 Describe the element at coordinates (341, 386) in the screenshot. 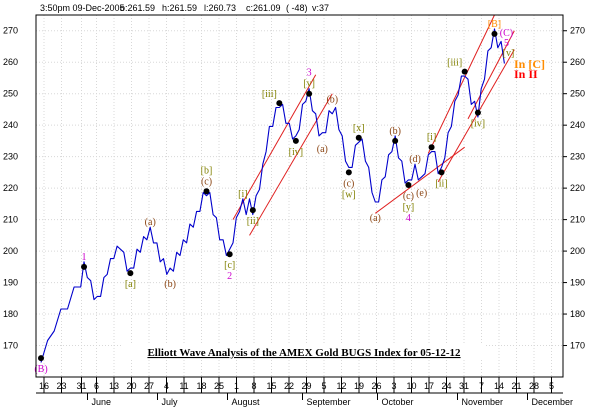

I see `x-tick-label: 12` at that location.